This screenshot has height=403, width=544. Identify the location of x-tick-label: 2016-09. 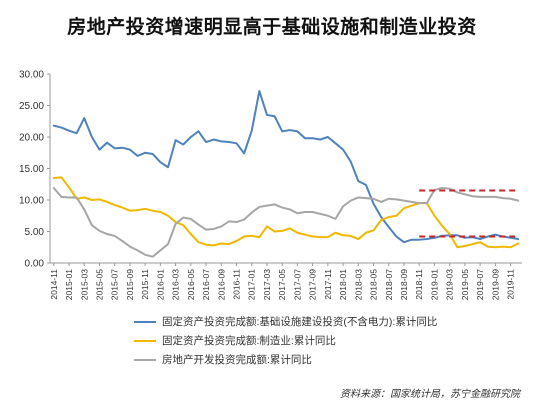
(221, 284).